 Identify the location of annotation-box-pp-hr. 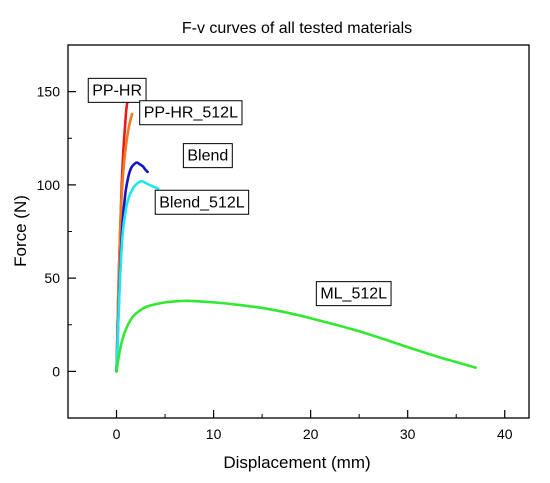
(117, 90).